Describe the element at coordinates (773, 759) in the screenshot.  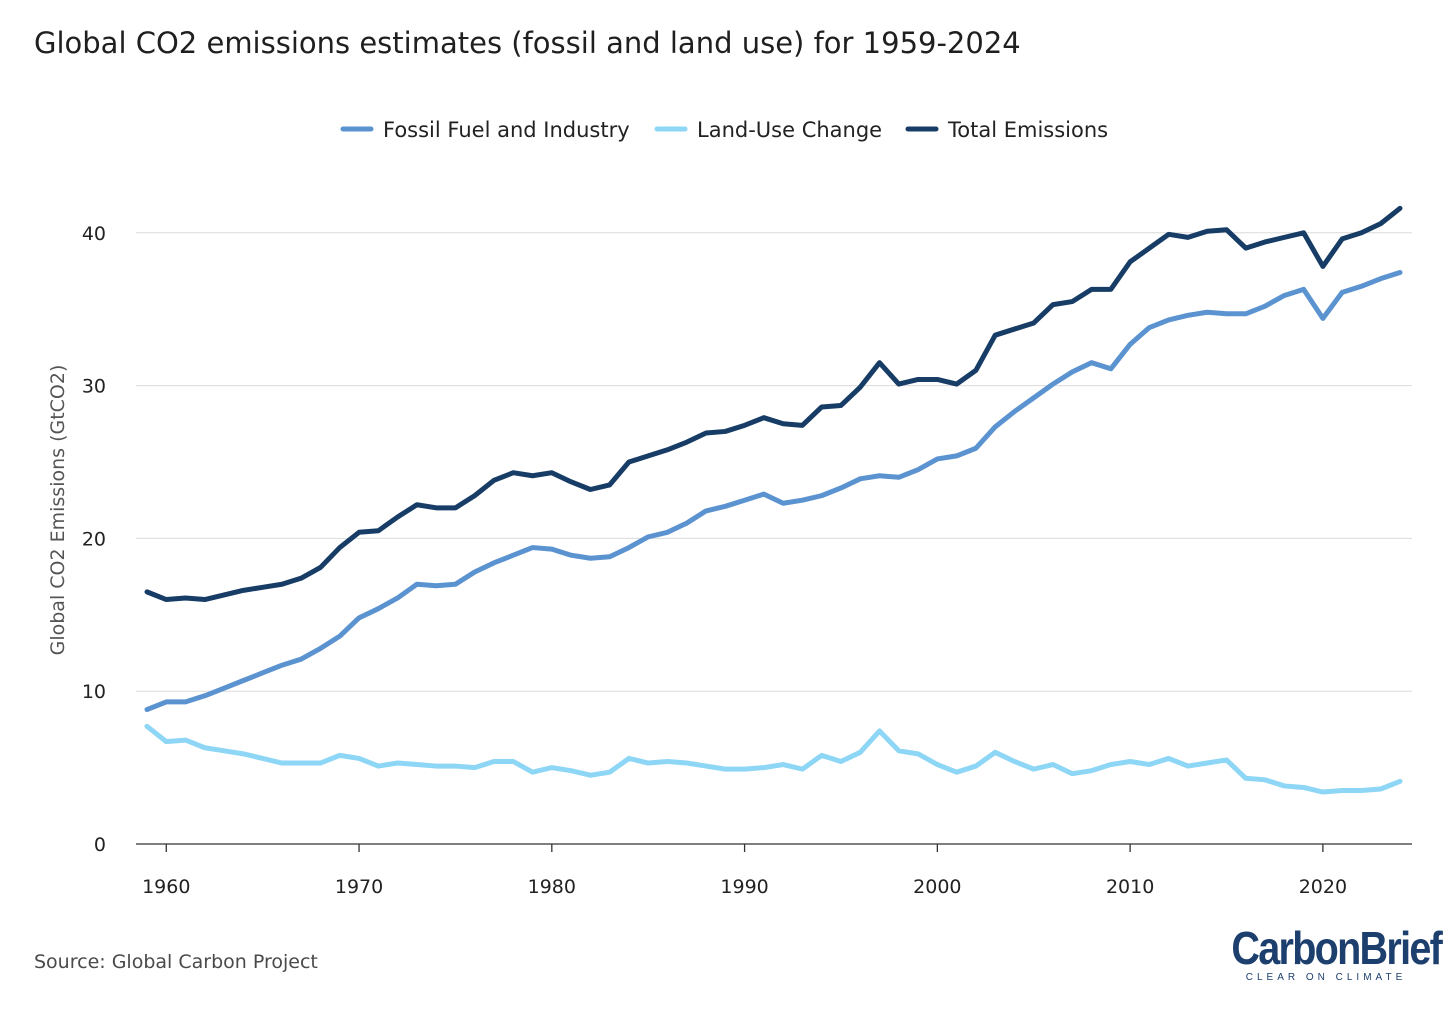
I see `series-line-land-use-change` at that location.